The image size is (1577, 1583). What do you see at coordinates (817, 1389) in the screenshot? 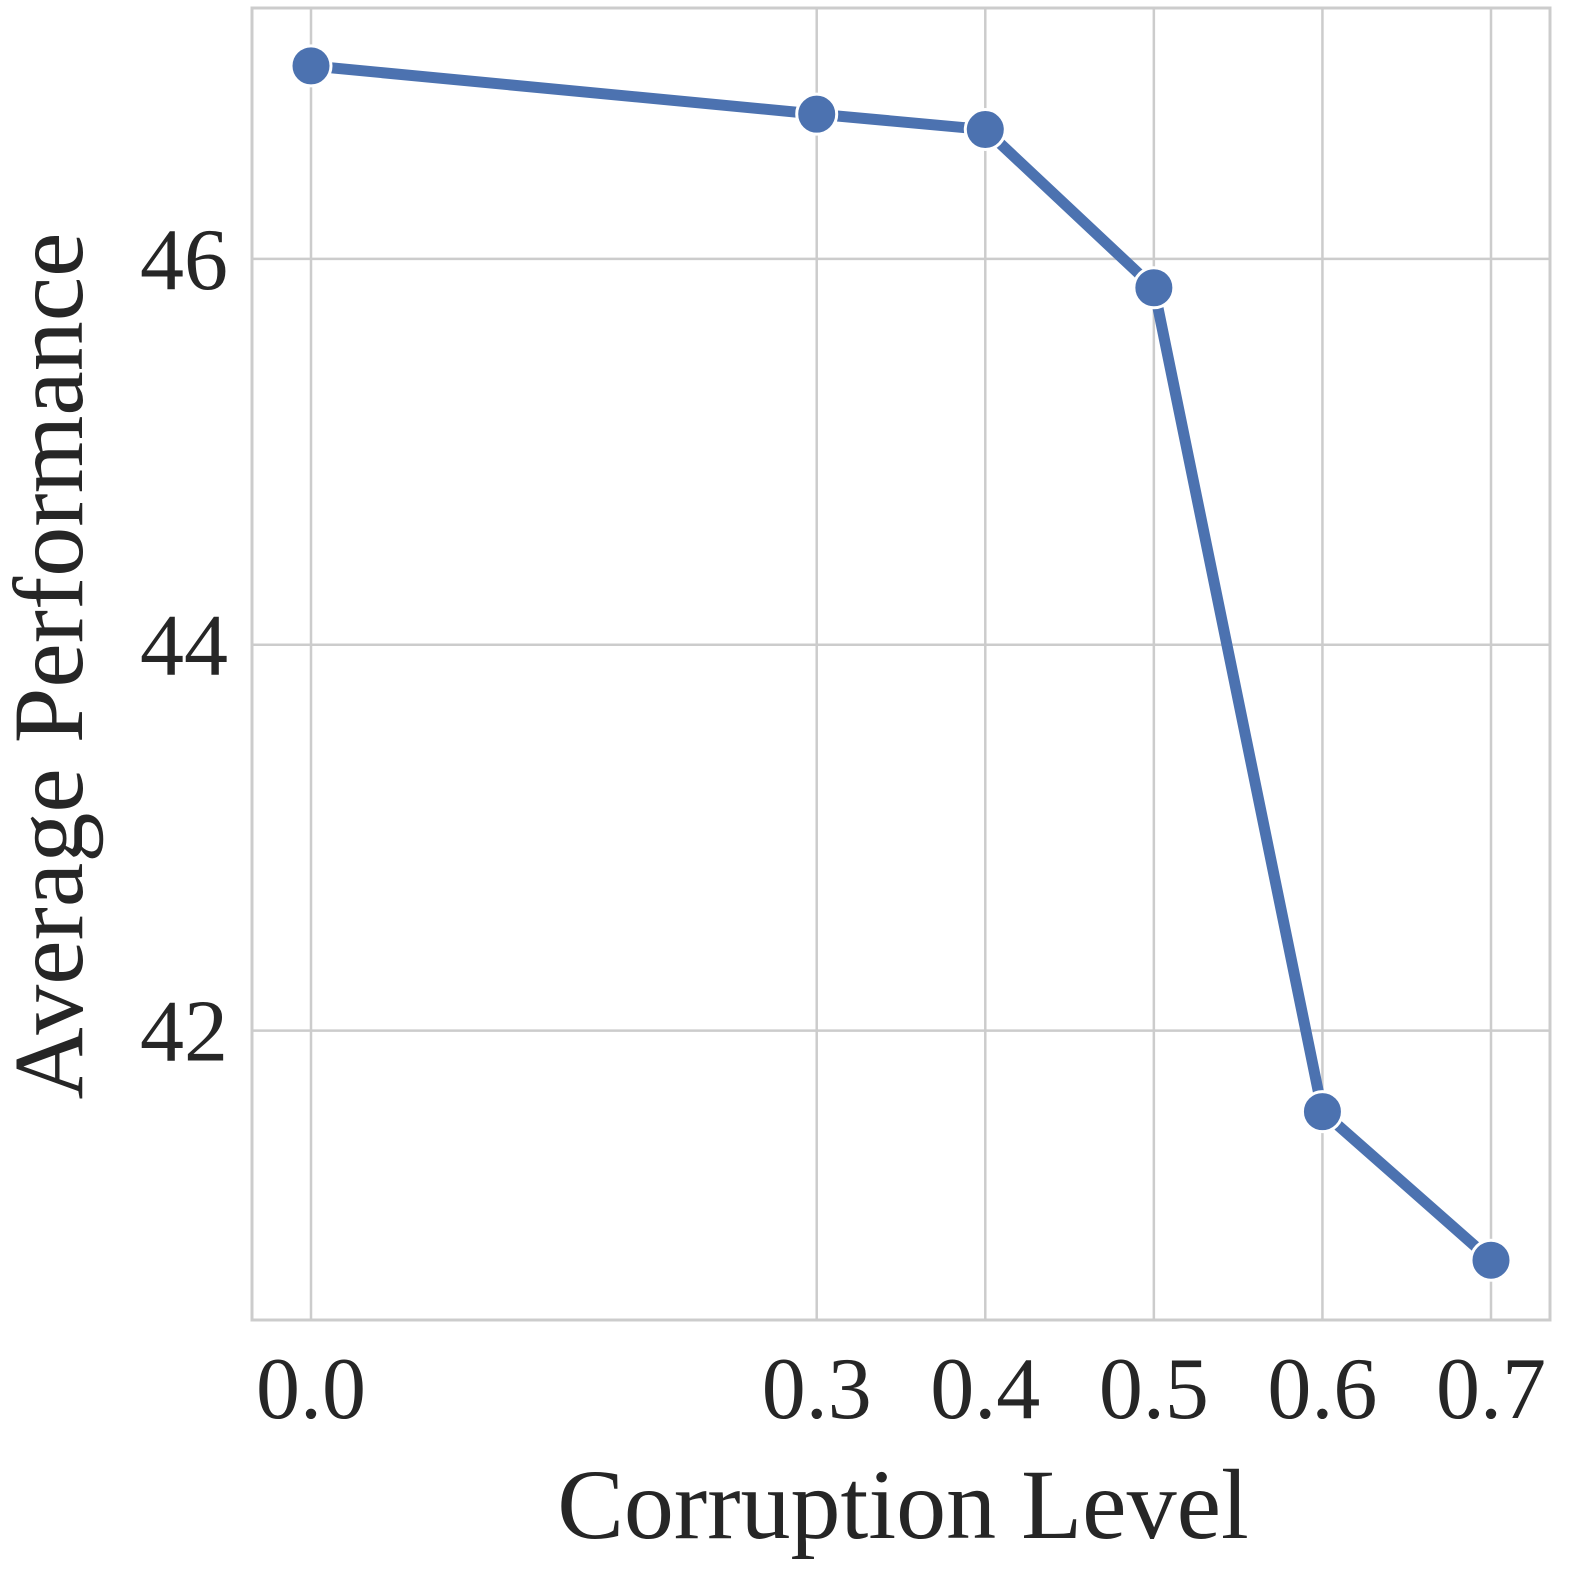
I see `x-tick-label: 0.3` at bounding box center [817, 1389].